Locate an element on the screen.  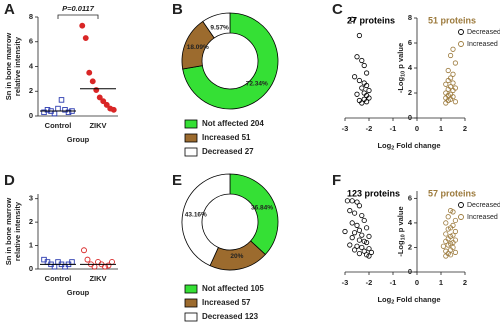
x-axis-label: Group is located at coordinates (78, 139).